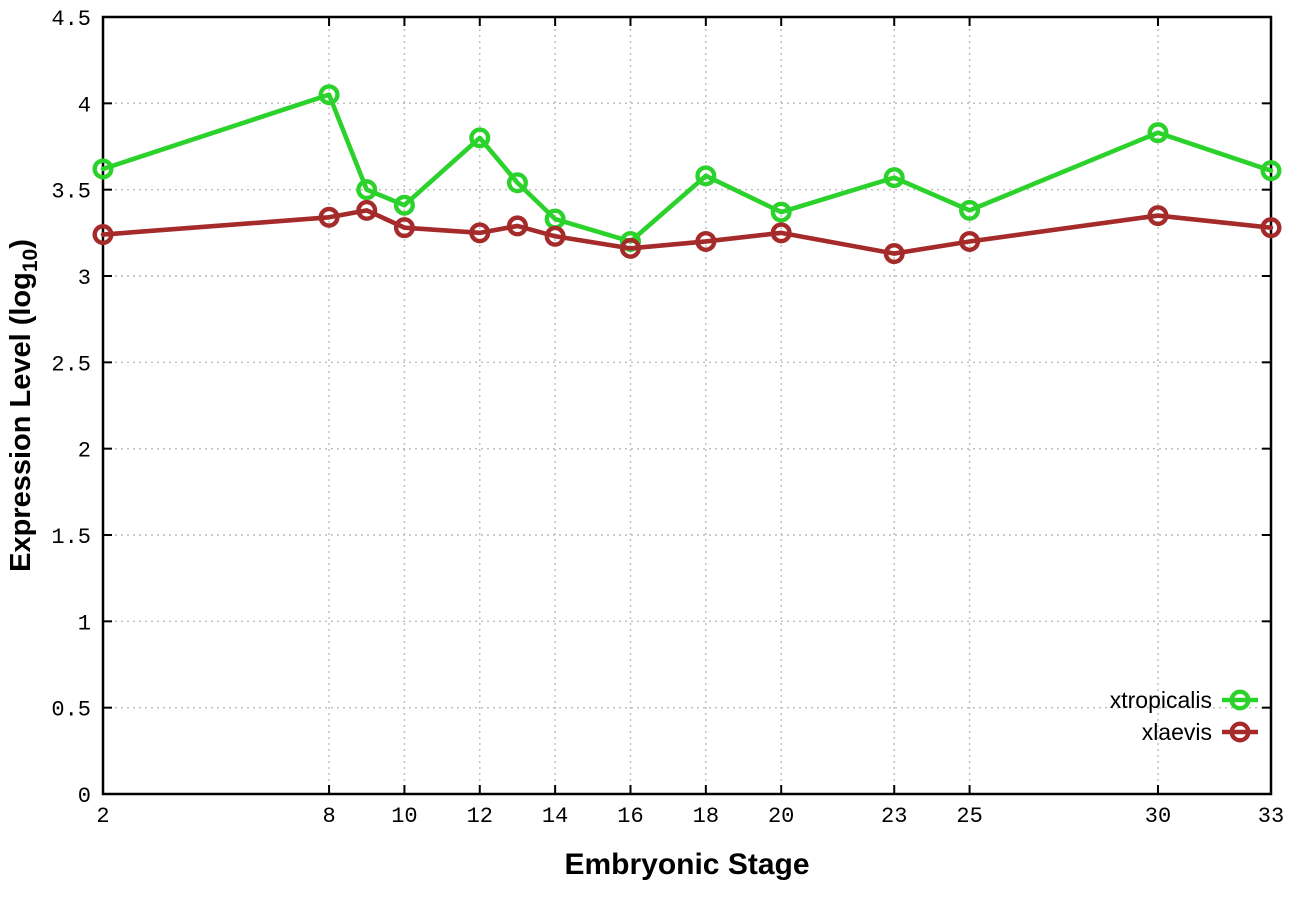  Describe the element at coordinates (1177, 732) in the screenshot. I see `legend-label-xlaevis: xlaevis` at that location.